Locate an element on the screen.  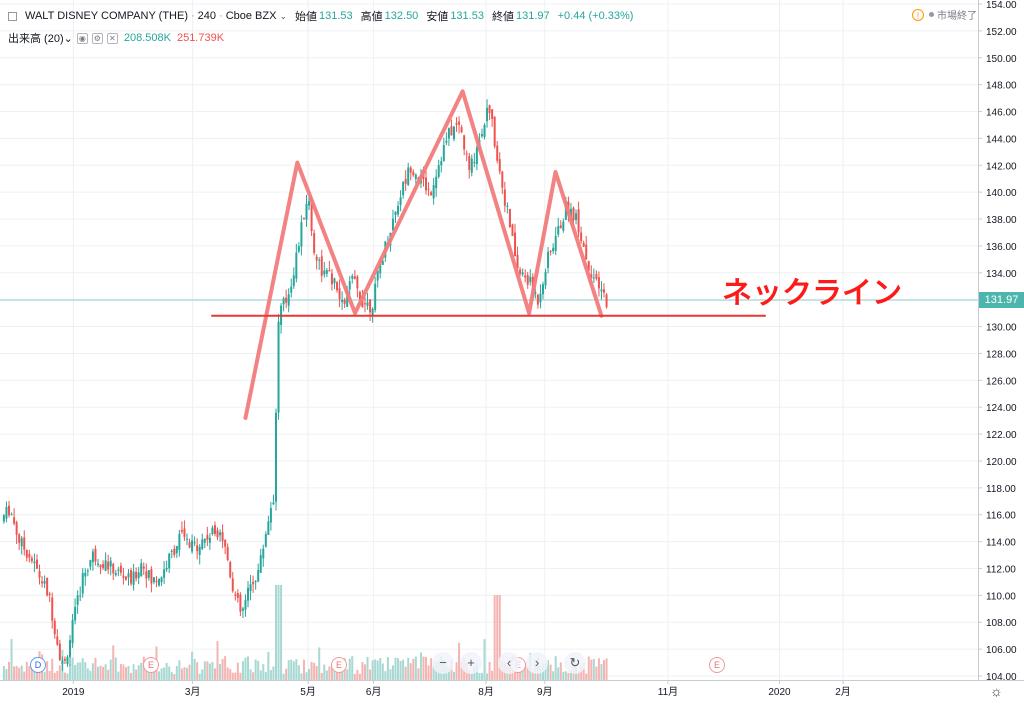
reset-chart-button: ↻ is located at coordinates (575, 663).